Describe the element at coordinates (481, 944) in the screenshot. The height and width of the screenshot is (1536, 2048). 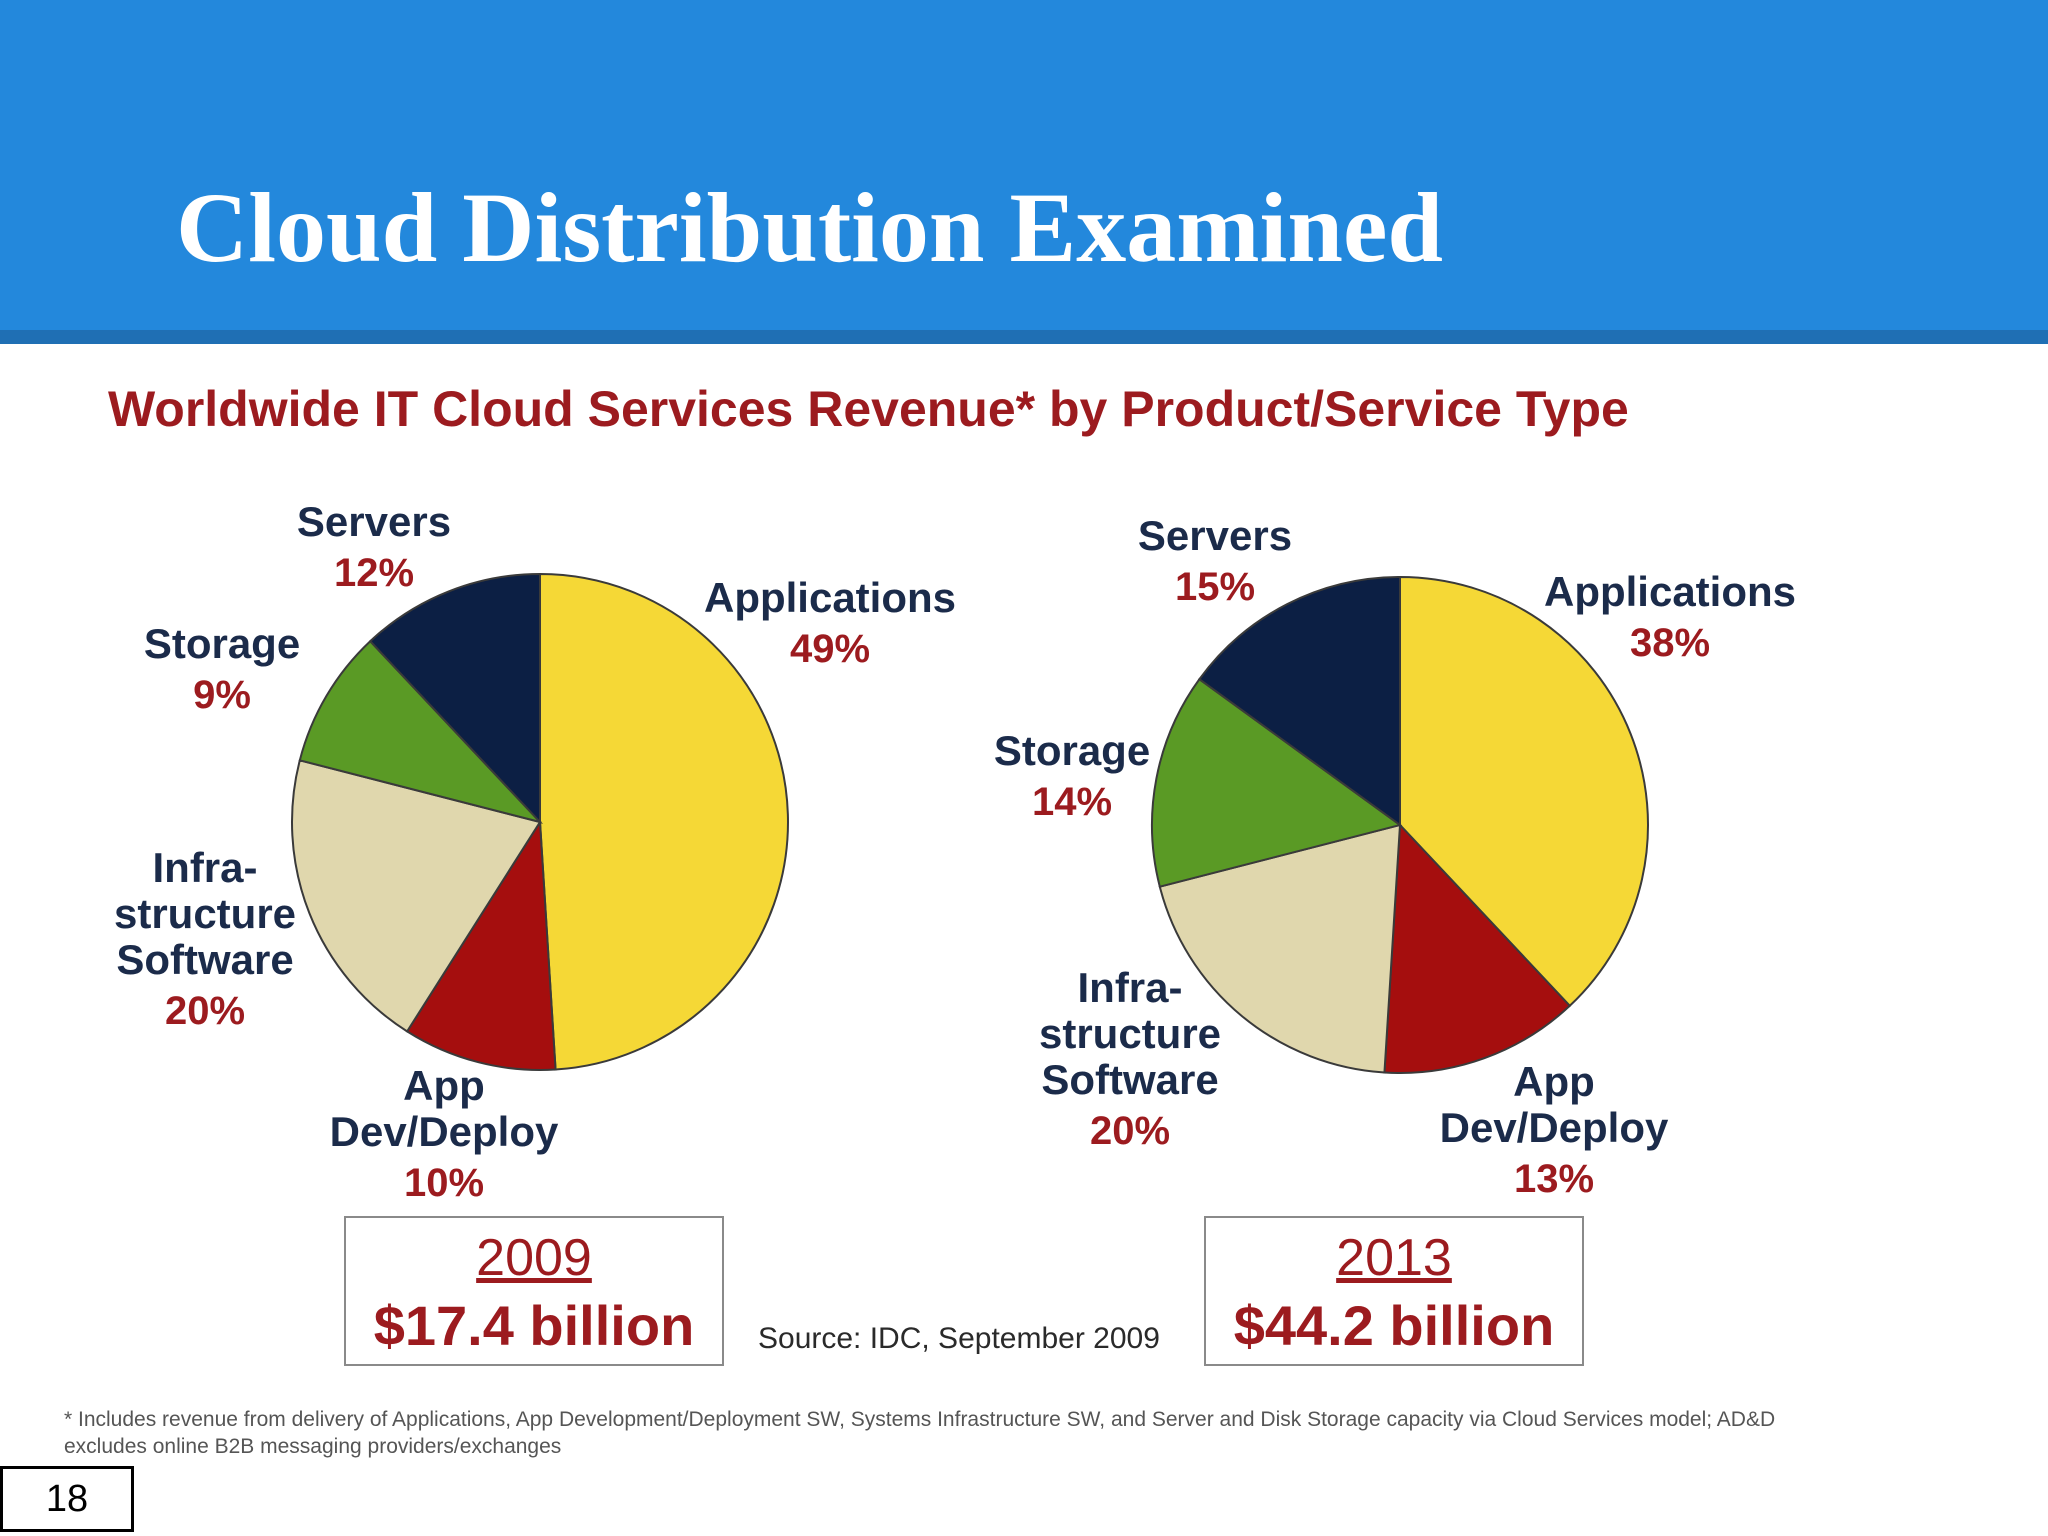
I see `pie-slice-2009-app-dev-deploy` at that location.